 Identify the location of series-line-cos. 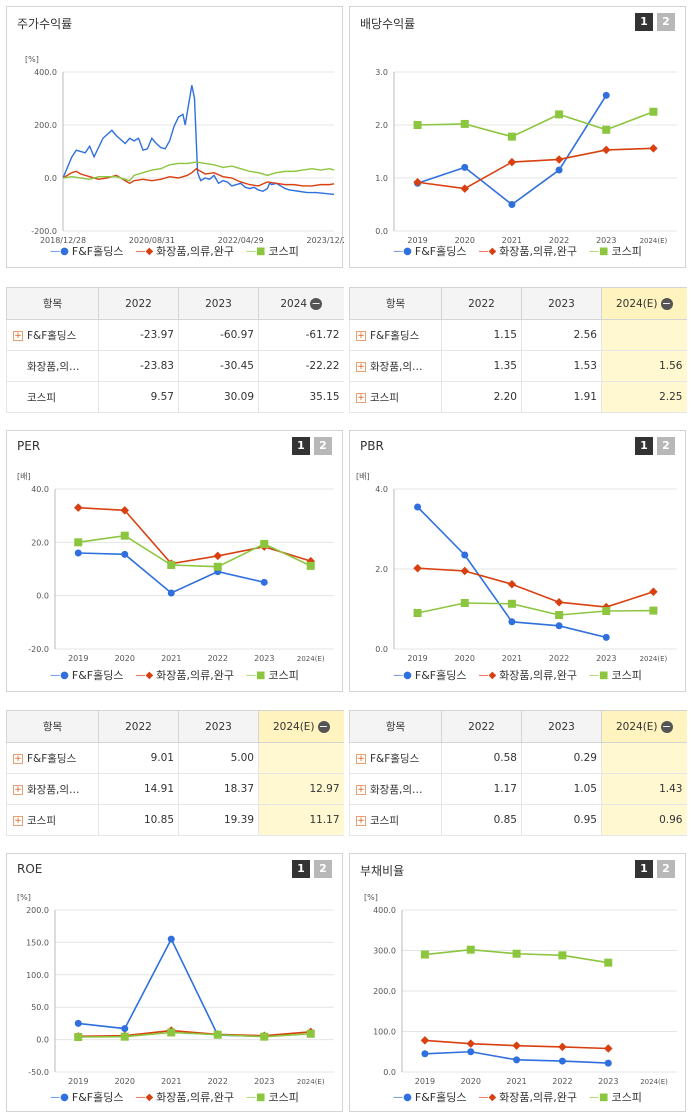
(194, 1033).